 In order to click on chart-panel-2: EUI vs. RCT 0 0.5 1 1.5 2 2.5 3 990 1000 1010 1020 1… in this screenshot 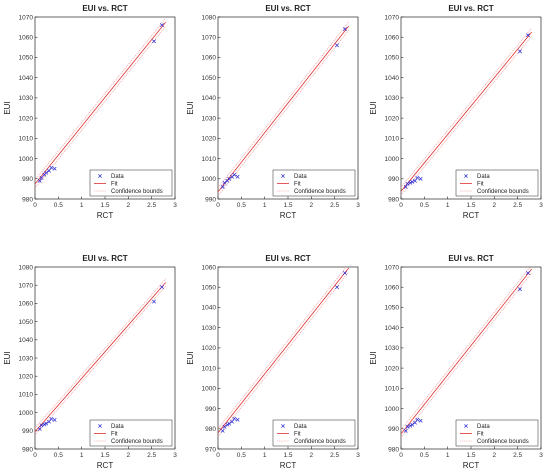, I will do `click(273, 112)`.